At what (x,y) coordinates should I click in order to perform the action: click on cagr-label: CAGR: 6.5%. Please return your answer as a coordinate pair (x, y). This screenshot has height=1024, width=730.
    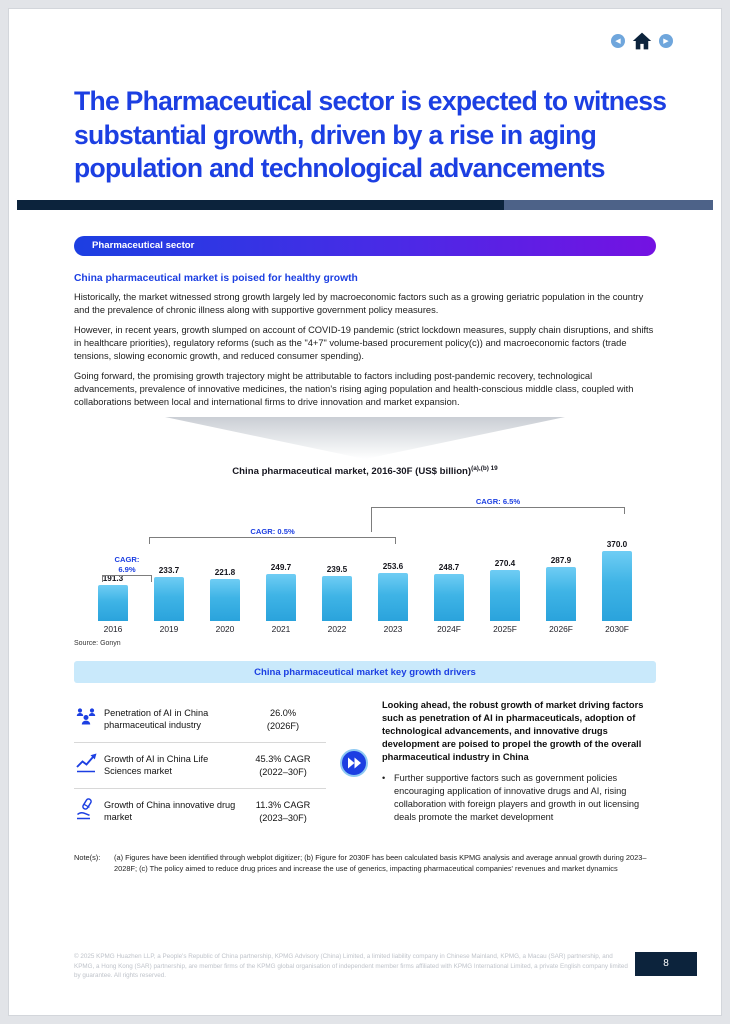
    Looking at the image, I should click on (498, 502).